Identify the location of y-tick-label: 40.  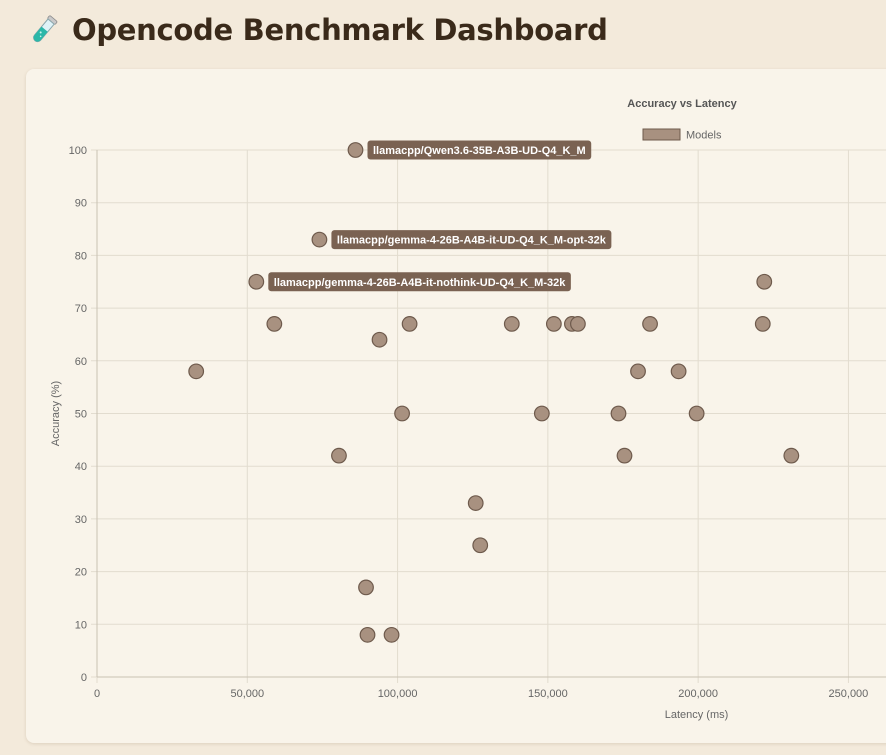
(81, 467).